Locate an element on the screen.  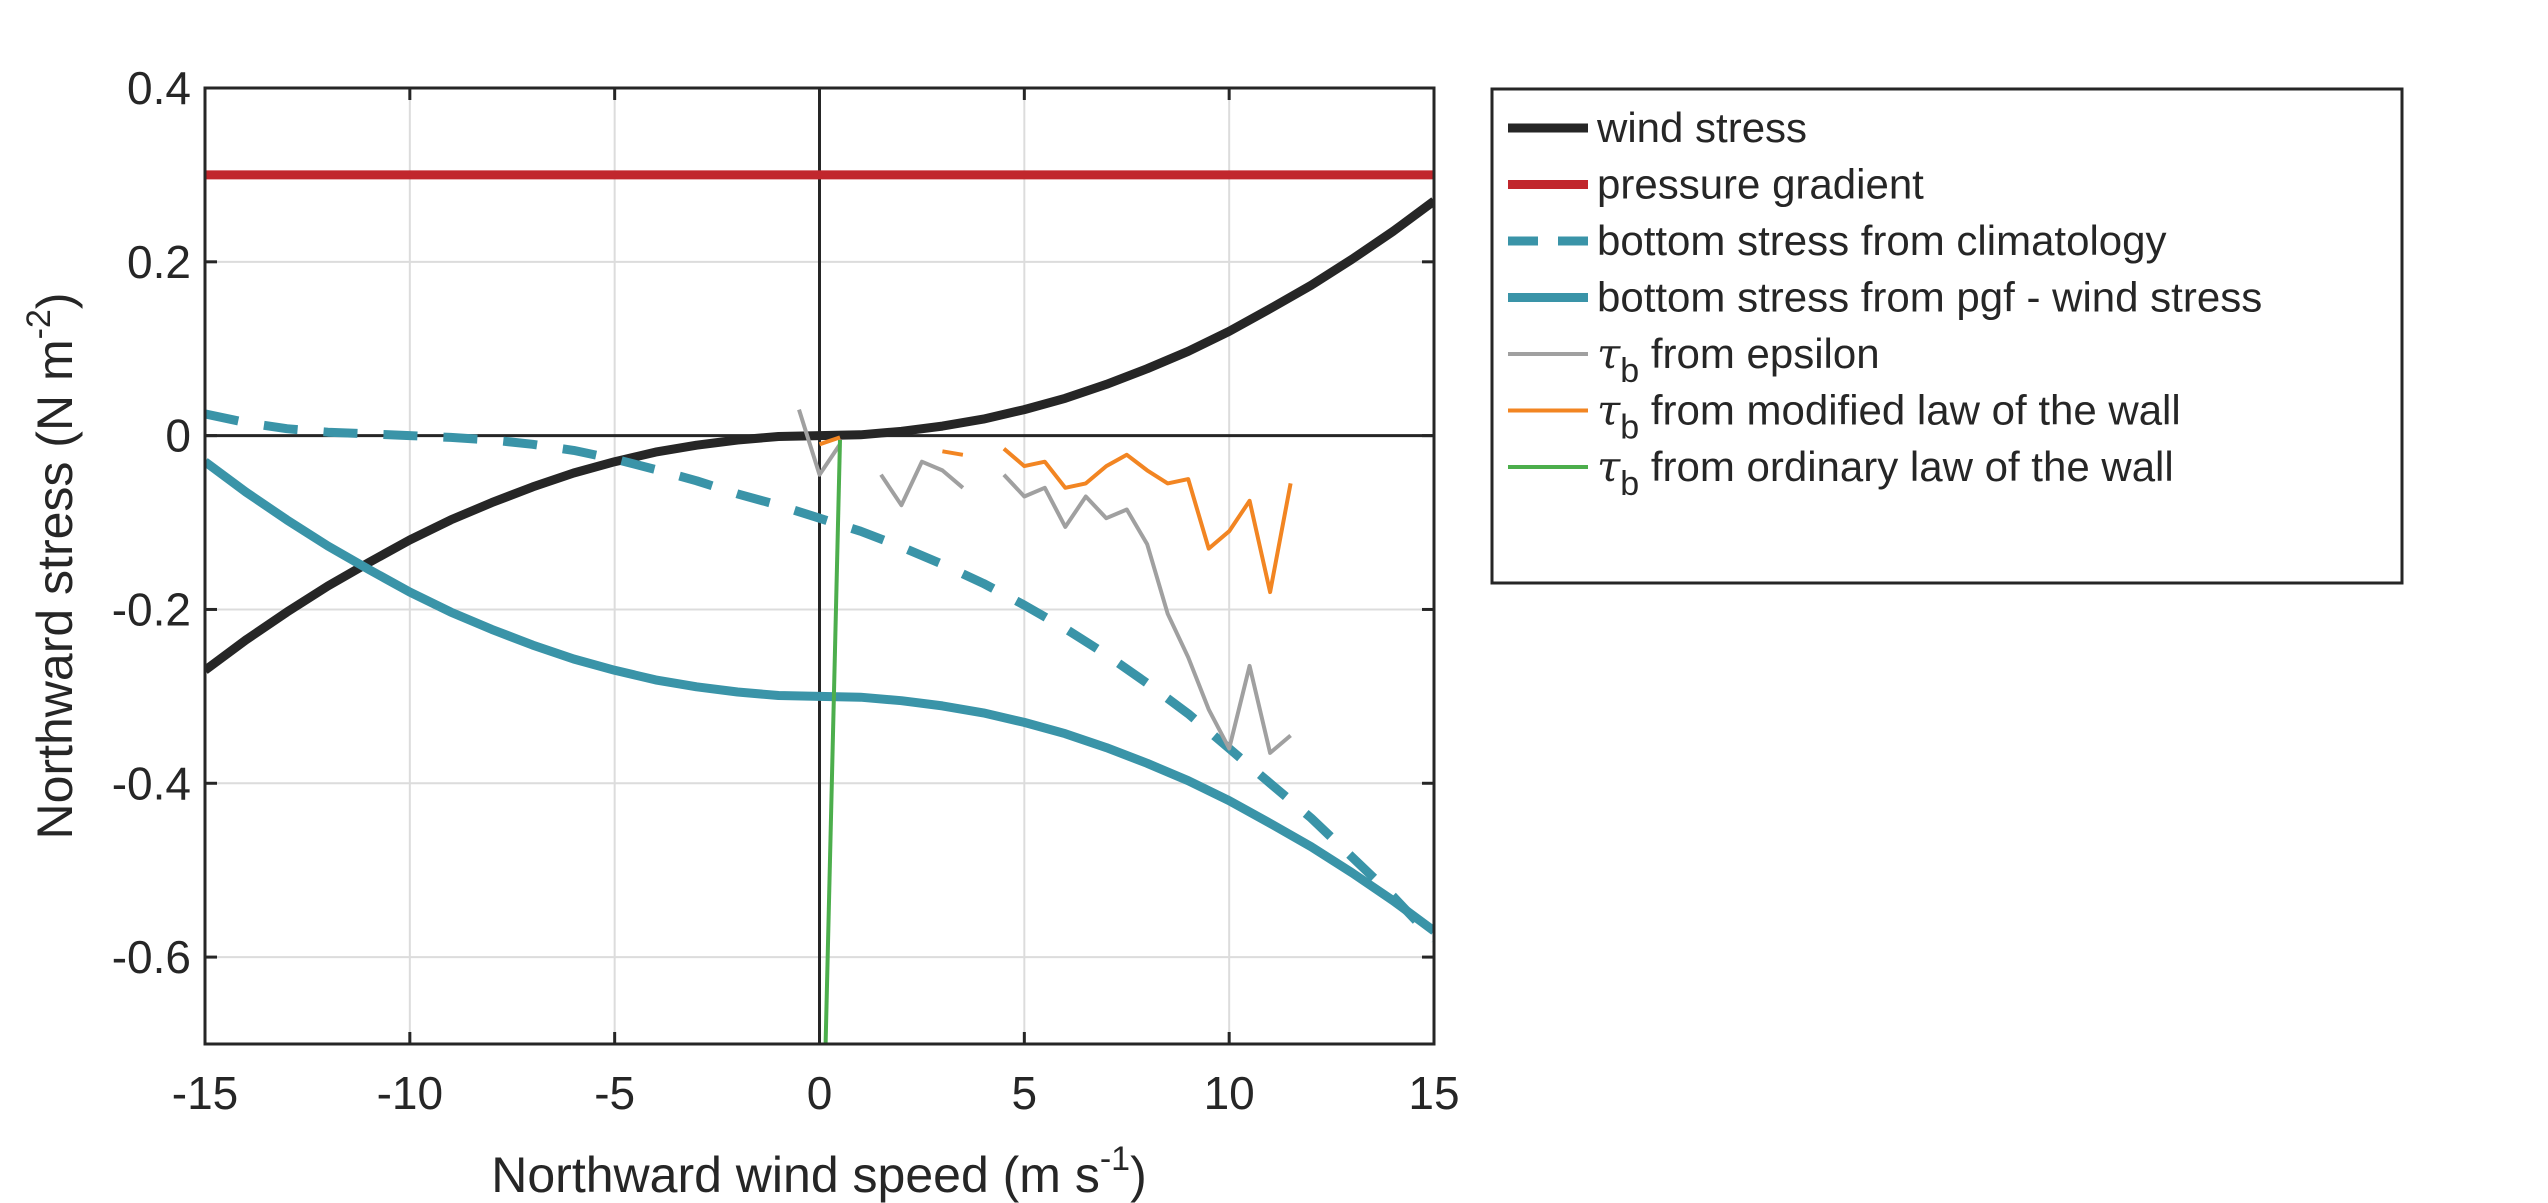
x-tick-labels: -15 -10 -5 0 5 10 15 is located at coordinates (816, 1093).